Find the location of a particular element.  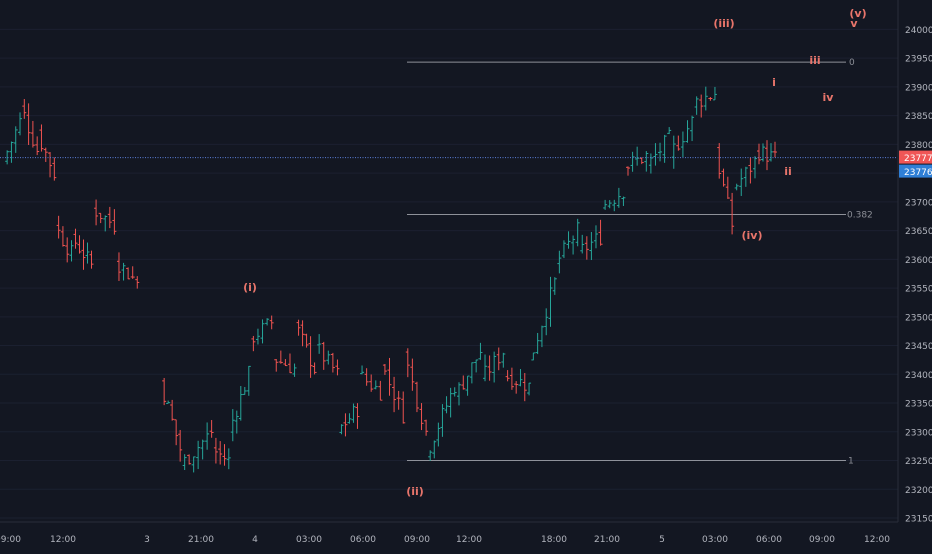

price-tick-label: 23350 is located at coordinates (918, 405).